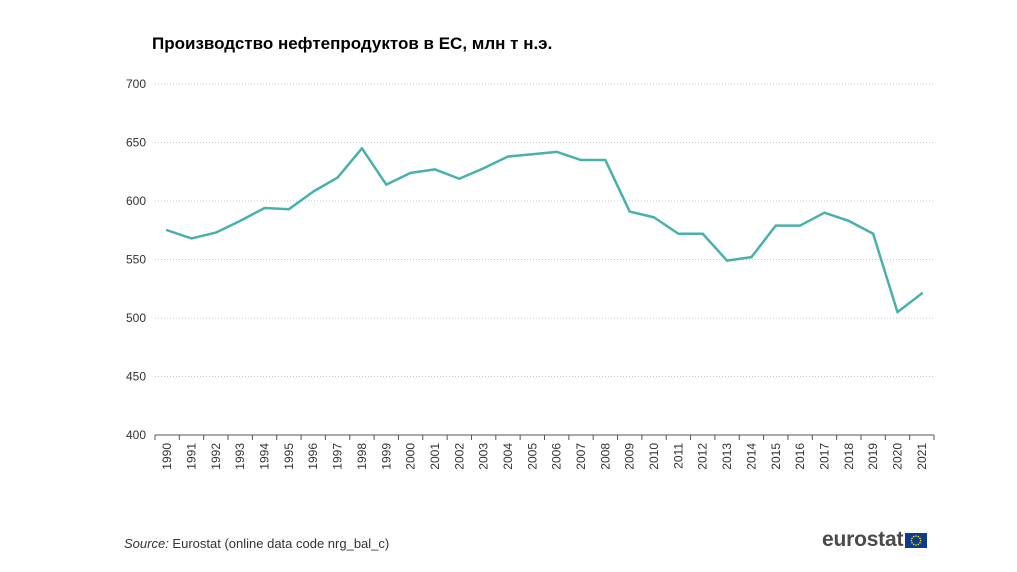  Describe the element at coordinates (654, 456) in the screenshot. I see `x-tick-label: 2010` at that location.